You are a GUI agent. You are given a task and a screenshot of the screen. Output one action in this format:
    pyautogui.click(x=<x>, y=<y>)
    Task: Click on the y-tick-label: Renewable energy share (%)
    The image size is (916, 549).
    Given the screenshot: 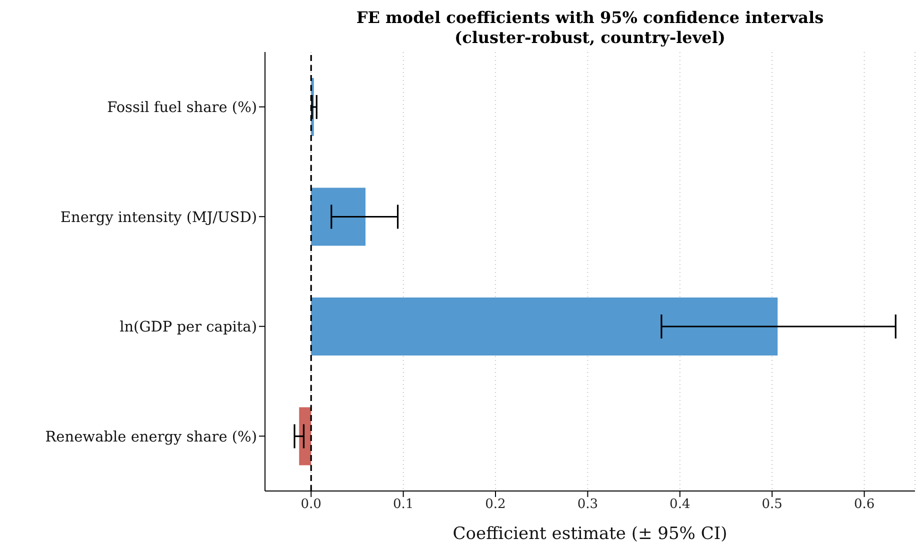 What is the action you would take?
    pyautogui.click(x=151, y=437)
    